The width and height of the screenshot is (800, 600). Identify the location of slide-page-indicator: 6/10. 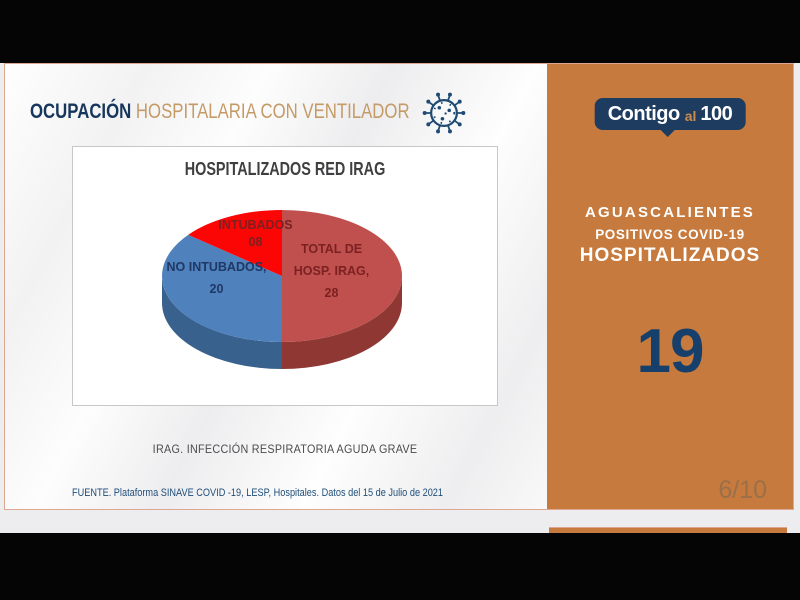
(742, 490).